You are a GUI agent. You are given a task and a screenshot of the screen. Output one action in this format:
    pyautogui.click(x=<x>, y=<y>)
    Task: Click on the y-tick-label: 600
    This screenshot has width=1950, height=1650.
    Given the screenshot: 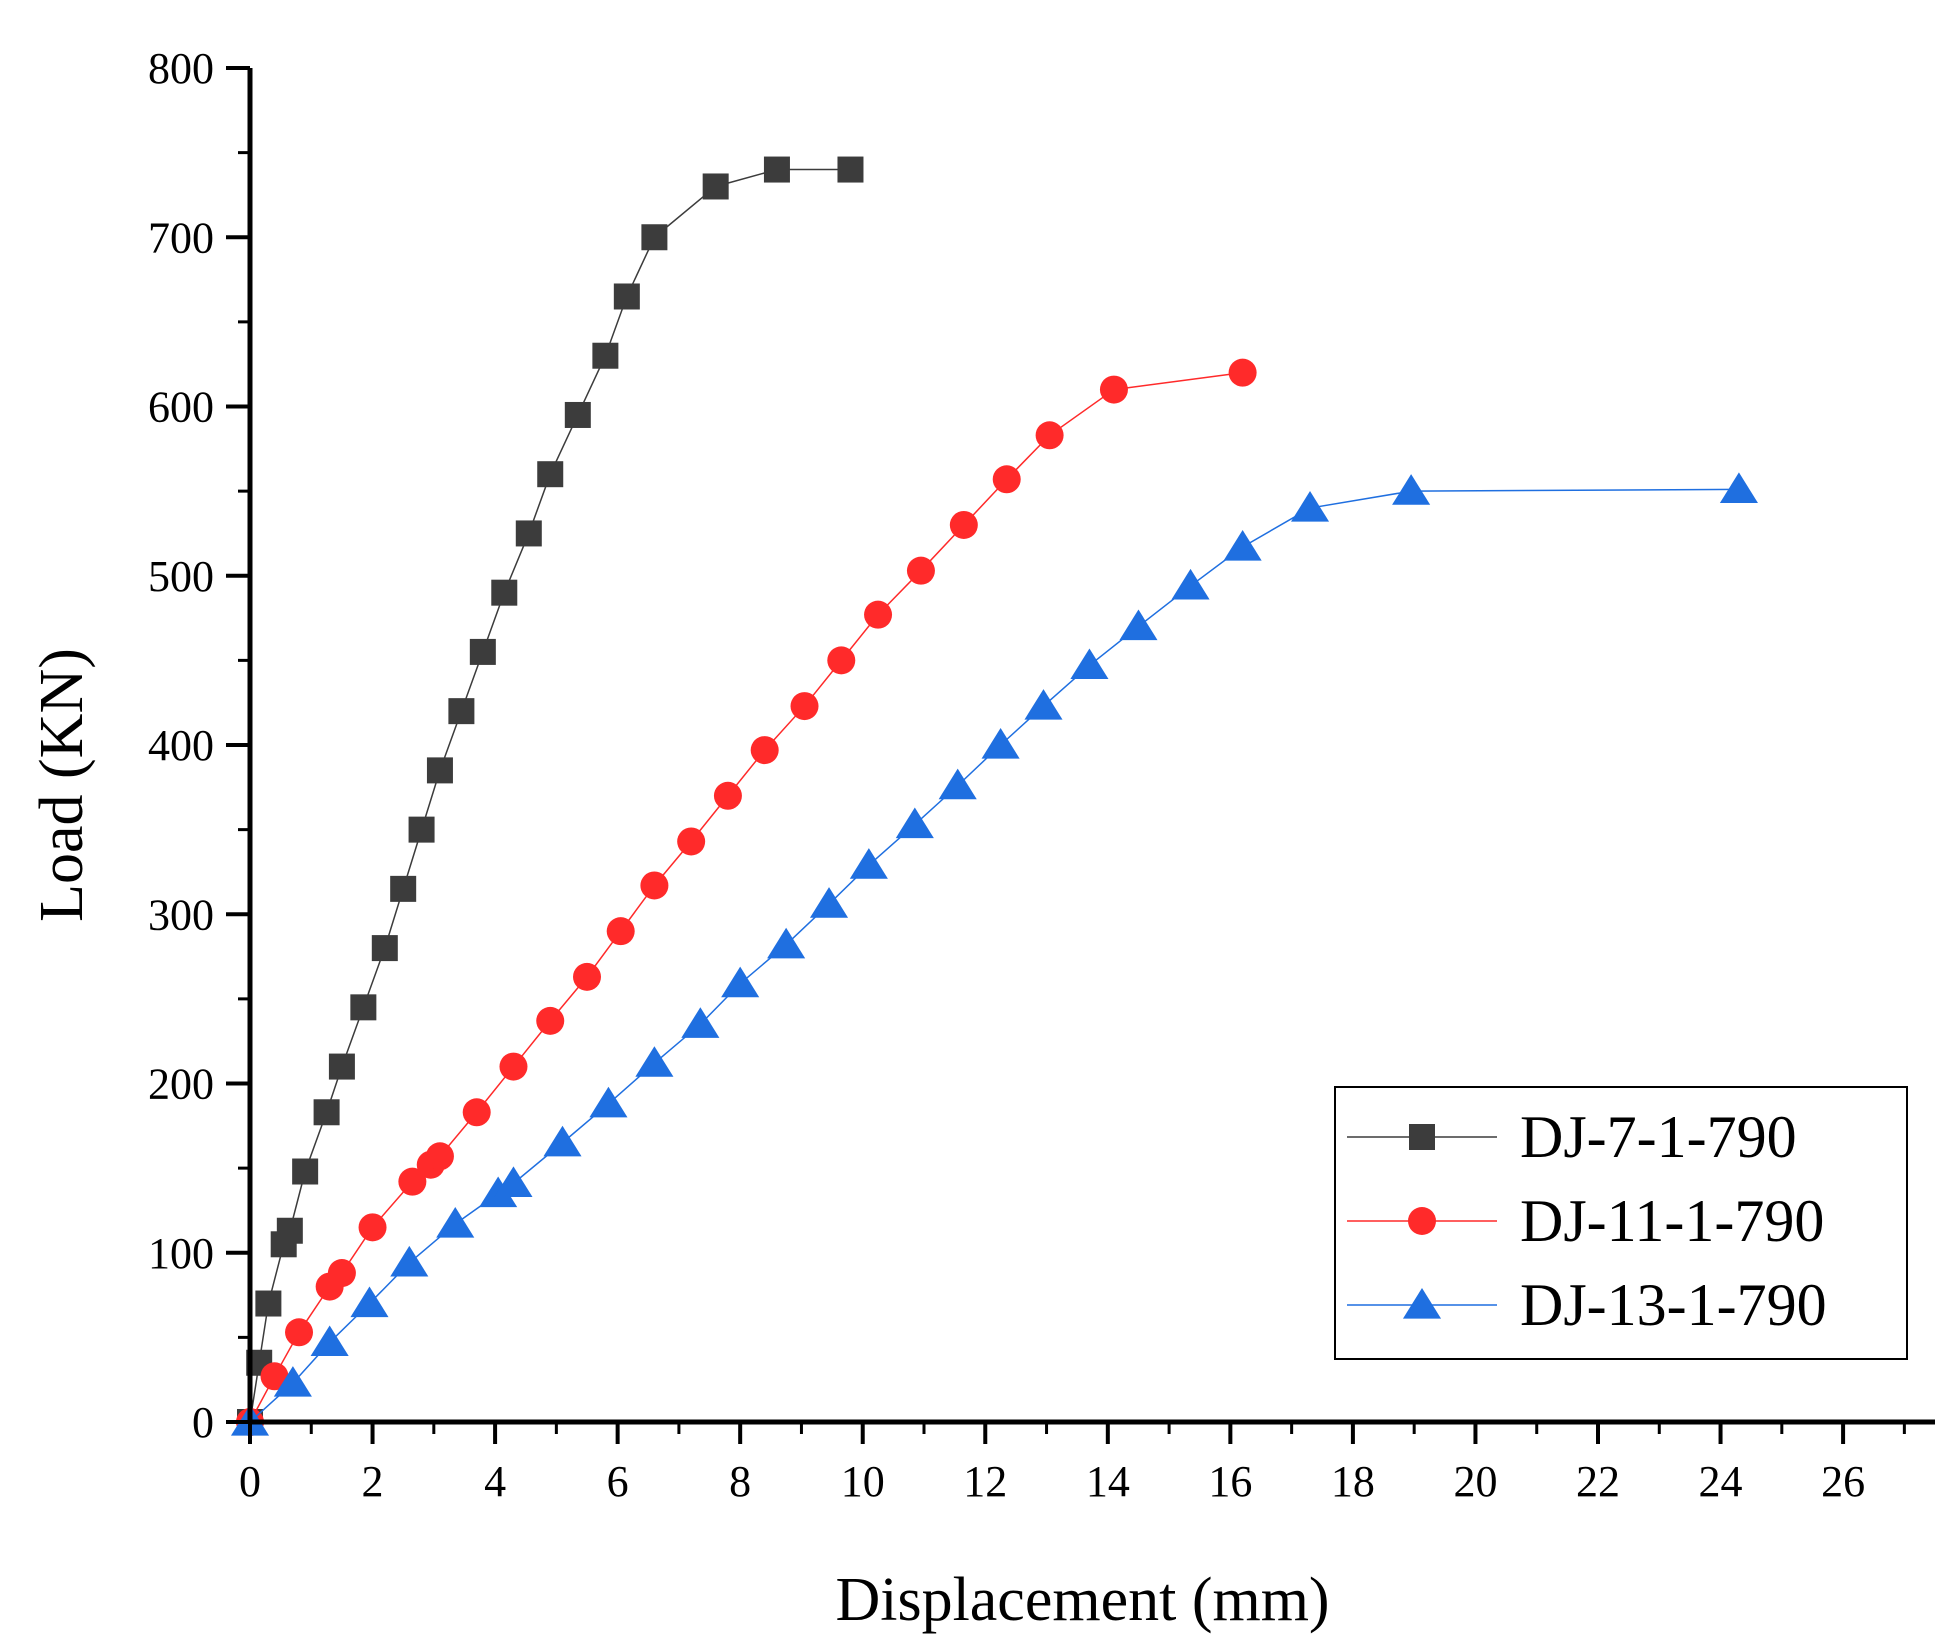 What is the action you would take?
    pyautogui.click(x=181, y=407)
    